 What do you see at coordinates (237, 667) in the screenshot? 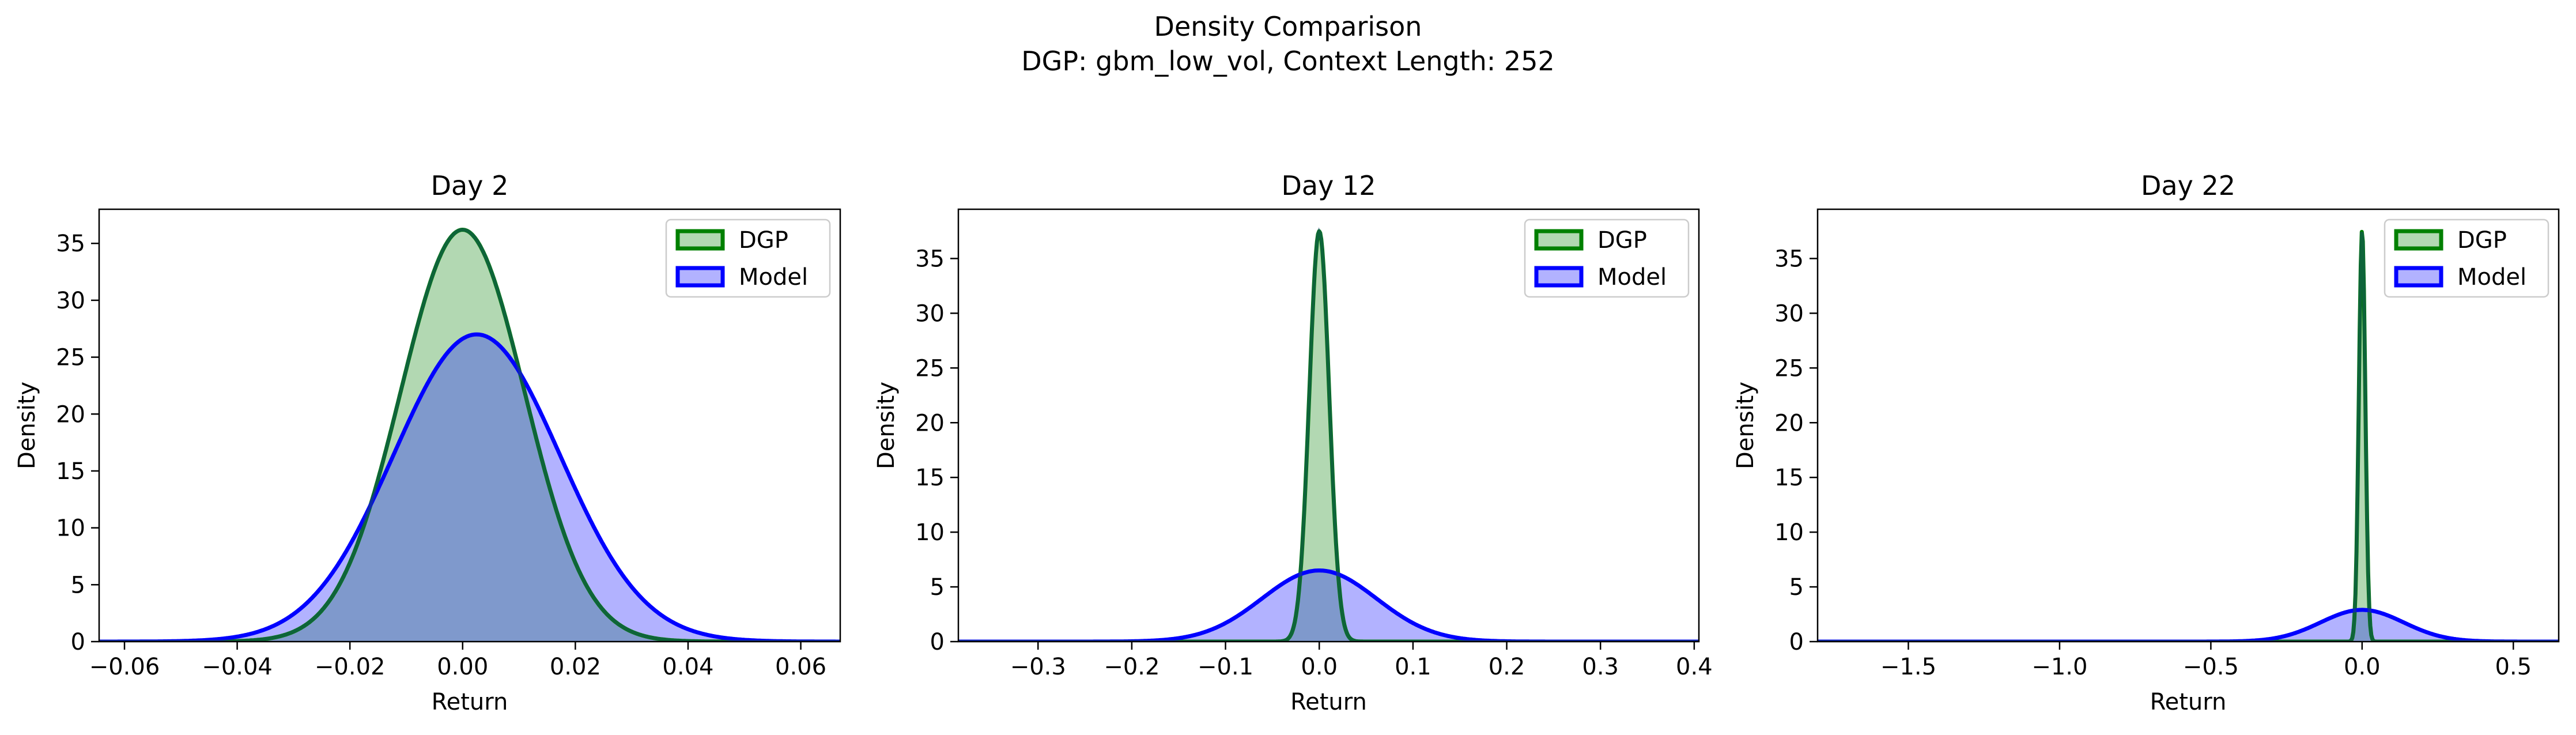
I see `x-tick-label: −0.04` at bounding box center [237, 667].